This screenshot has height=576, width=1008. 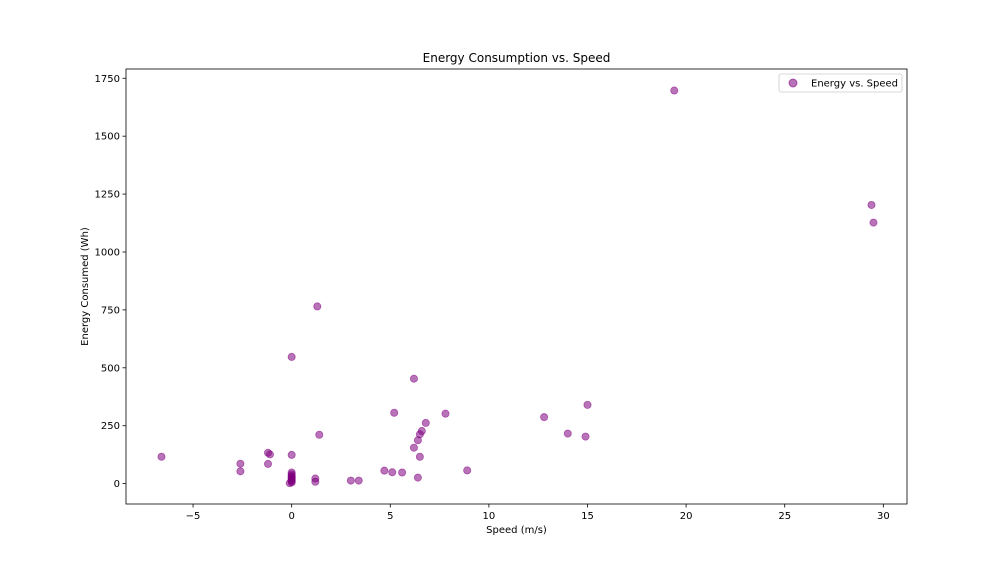 What do you see at coordinates (686, 516) in the screenshot?
I see `x-tick-label: 20` at bounding box center [686, 516].